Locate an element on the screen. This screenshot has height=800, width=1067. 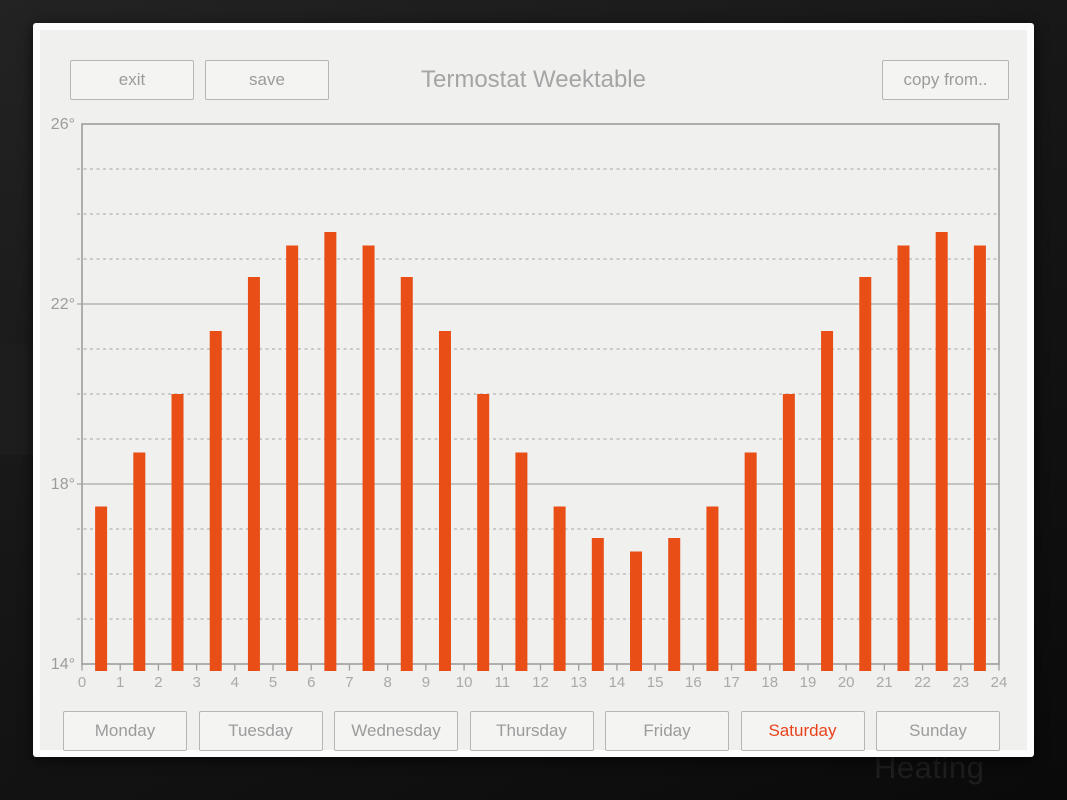
x-tick-label-15: 15 is located at coordinates (655, 682).